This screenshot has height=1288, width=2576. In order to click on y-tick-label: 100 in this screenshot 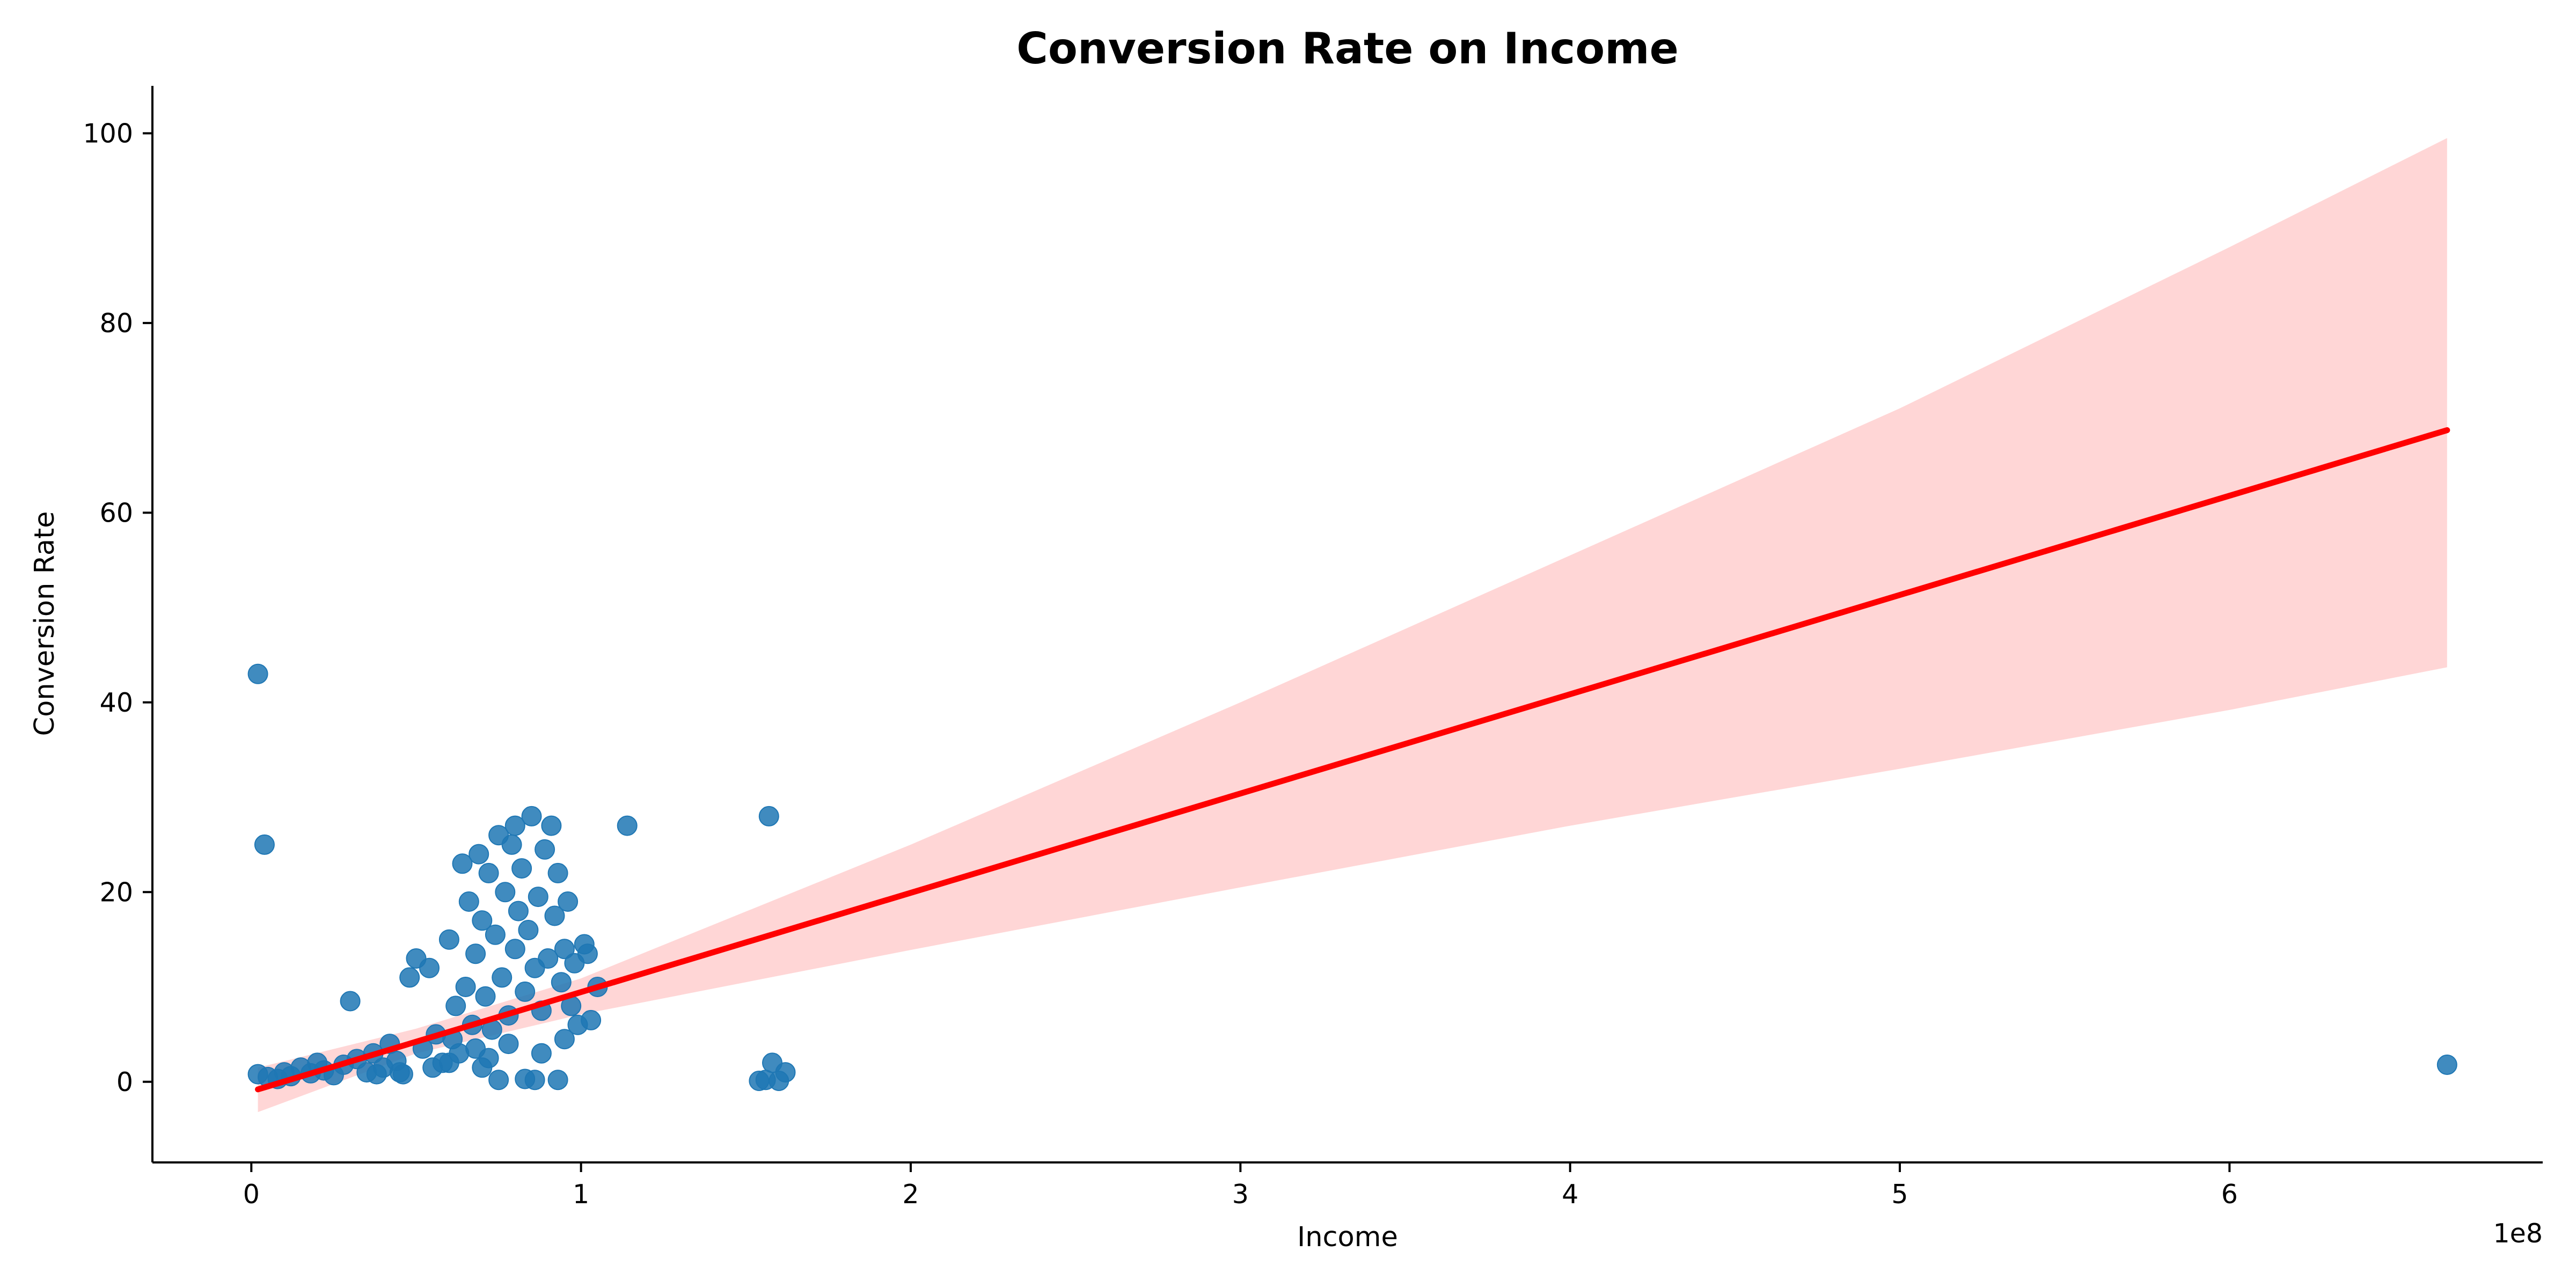, I will do `click(108, 133)`.